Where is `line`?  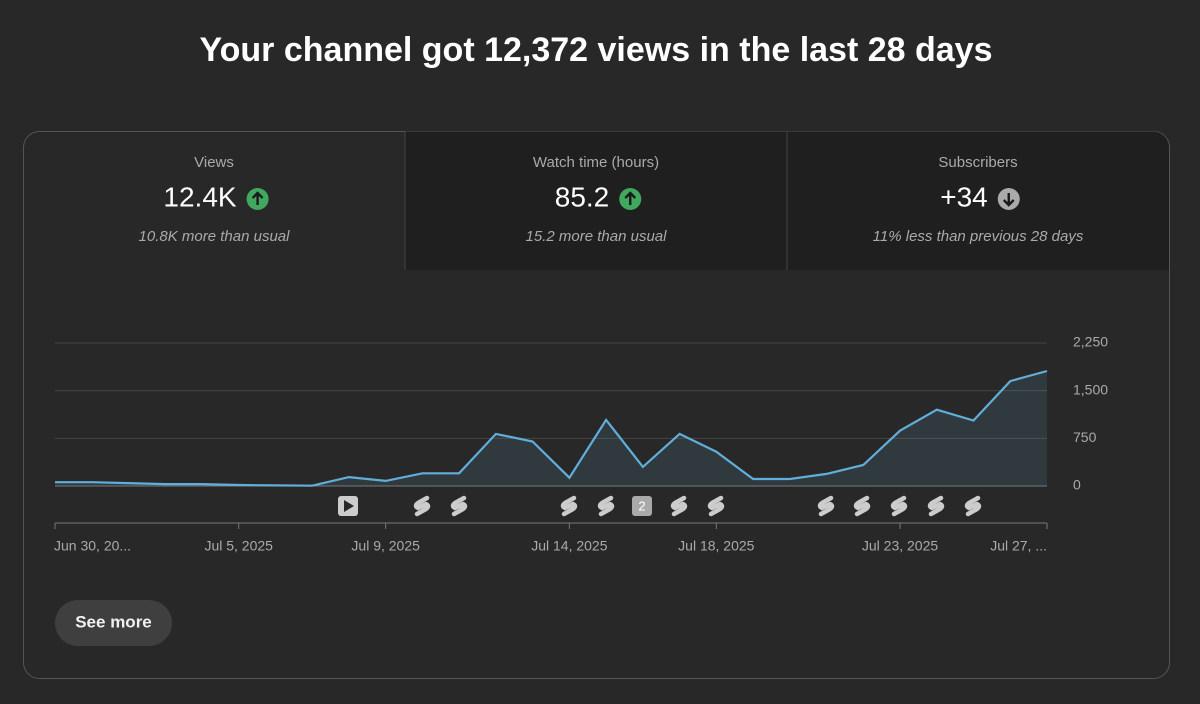 line is located at coordinates (551, 428).